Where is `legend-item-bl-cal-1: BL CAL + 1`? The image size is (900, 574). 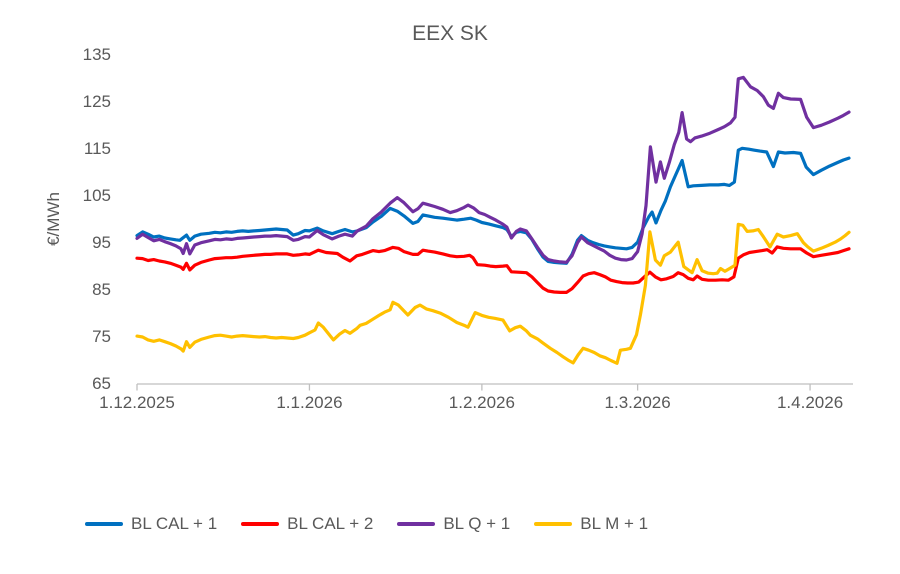 legend-item-bl-cal-1: BL CAL + 1 is located at coordinates (151, 524).